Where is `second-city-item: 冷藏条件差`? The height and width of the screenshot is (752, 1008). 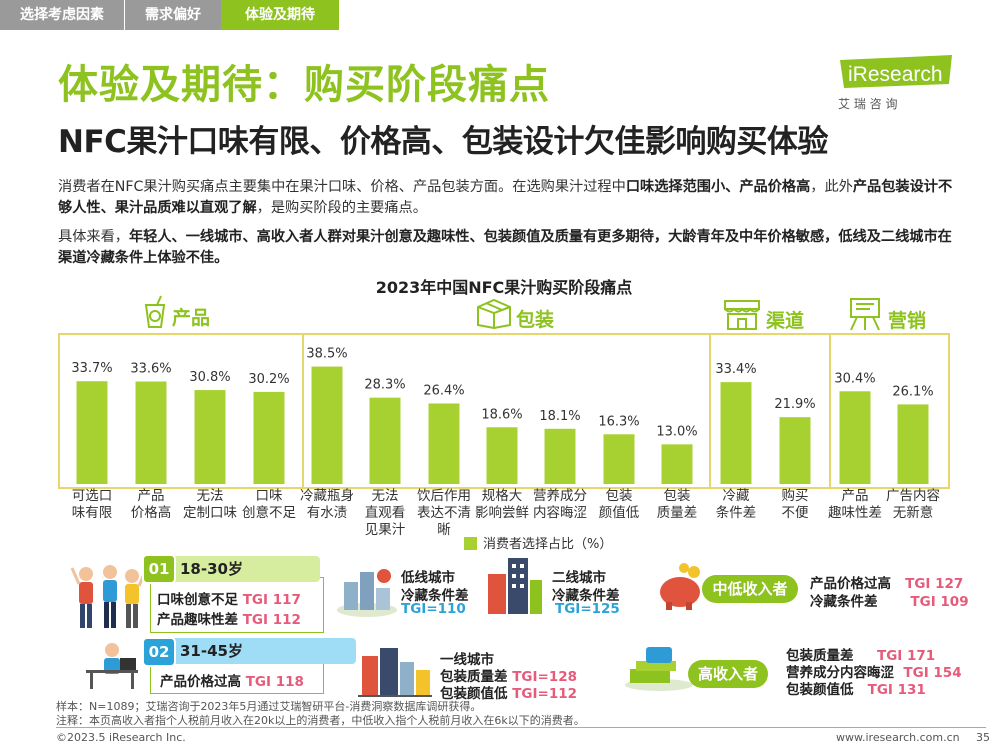
second-city-item: 冷藏条件差 is located at coordinates (586, 596).